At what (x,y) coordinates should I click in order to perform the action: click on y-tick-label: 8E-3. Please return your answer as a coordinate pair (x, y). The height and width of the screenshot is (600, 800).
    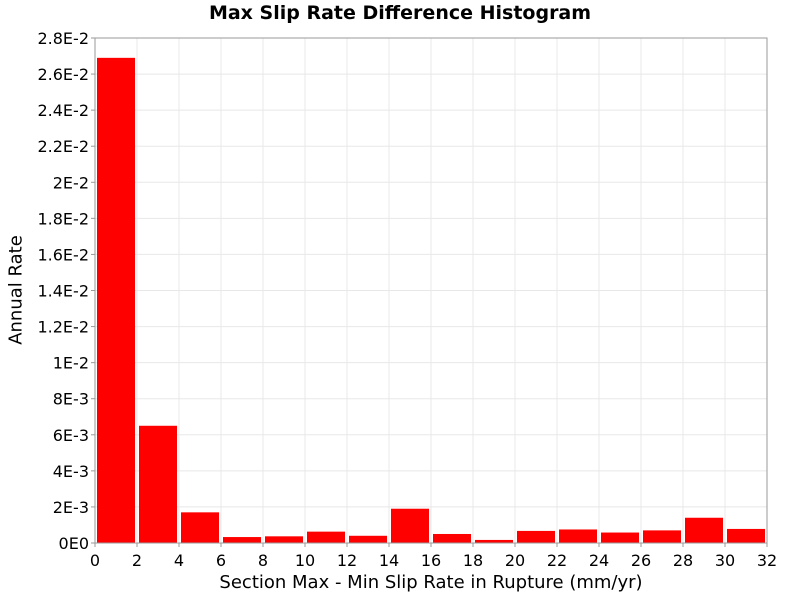
    Looking at the image, I should click on (71, 399).